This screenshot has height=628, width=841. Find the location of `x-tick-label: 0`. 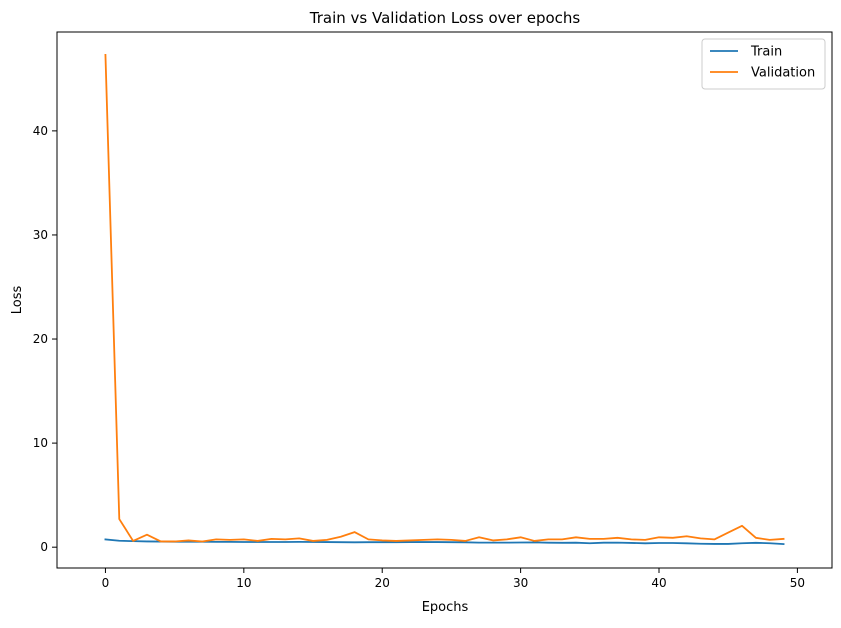

x-tick-label: 0 is located at coordinates (106, 583).